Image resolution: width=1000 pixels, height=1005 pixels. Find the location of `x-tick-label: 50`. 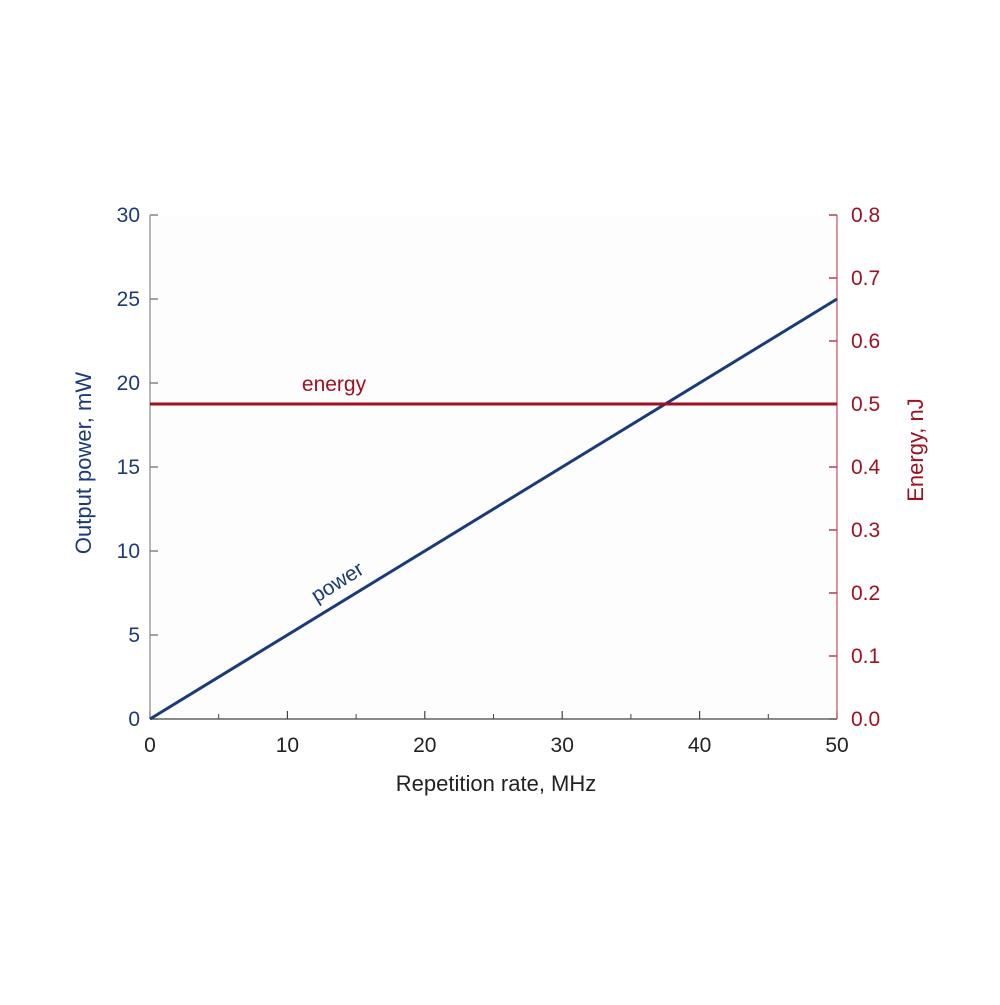

x-tick-label: 50 is located at coordinates (836, 745).